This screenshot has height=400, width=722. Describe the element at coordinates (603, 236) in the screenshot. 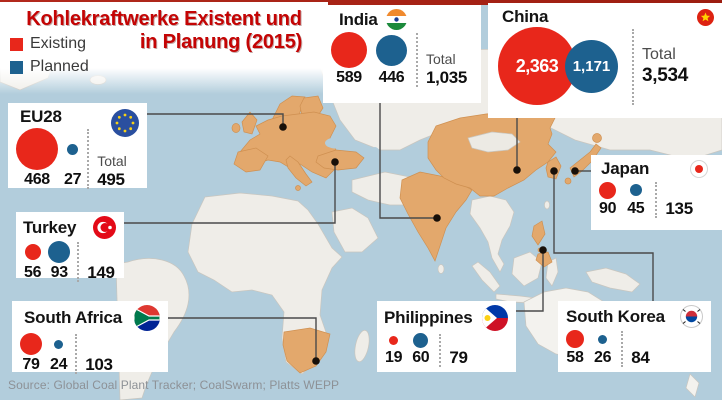

I see `leader-south-korea` at that location.